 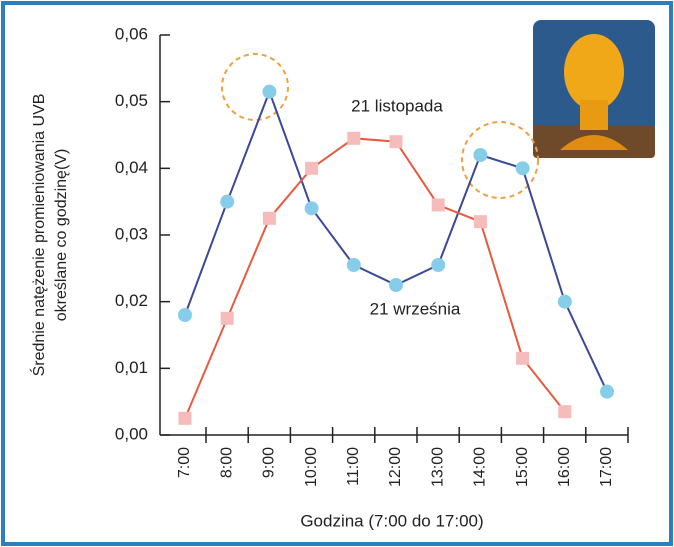 I want to click on x-axis-label: Godzina (7:00 do 17:00), so click(x=391, y=520).